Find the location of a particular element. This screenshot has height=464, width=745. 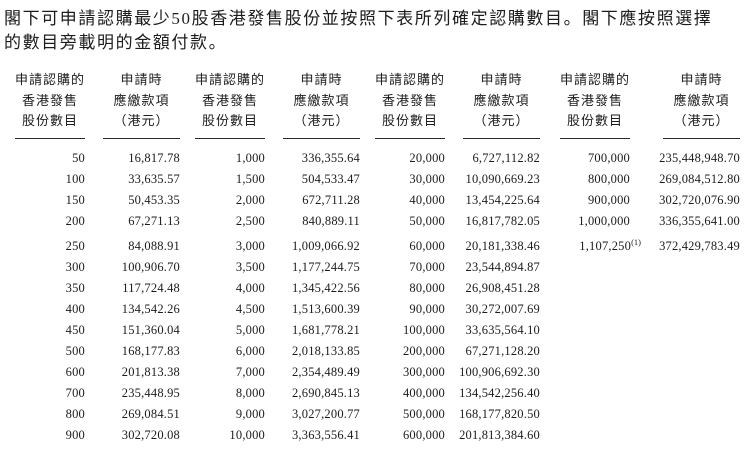

shares-cell: 700 is located at coordinates (75, 392).